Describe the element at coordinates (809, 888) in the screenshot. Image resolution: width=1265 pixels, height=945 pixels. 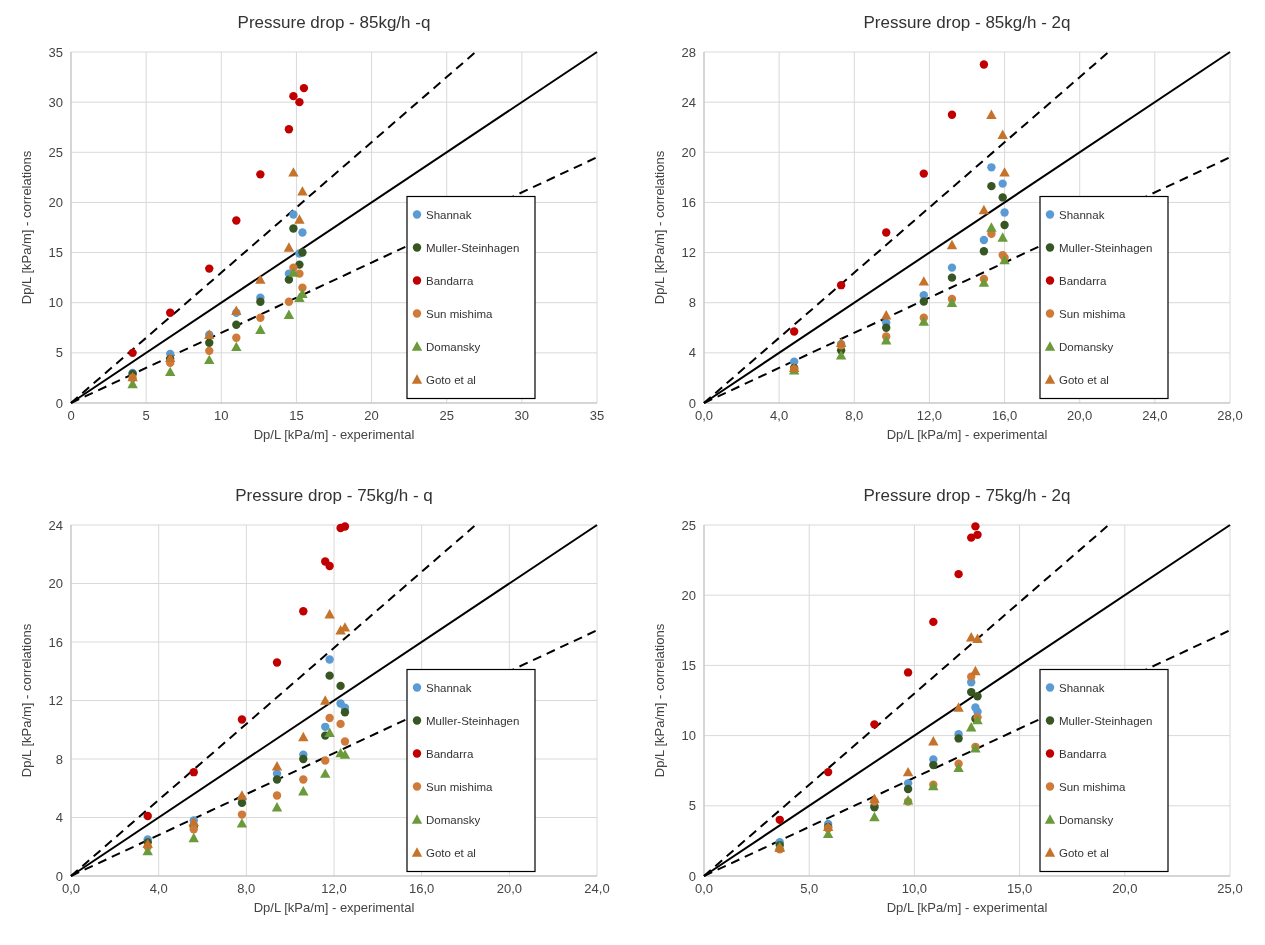
I see `x-tick-label: 5,0` at that location.